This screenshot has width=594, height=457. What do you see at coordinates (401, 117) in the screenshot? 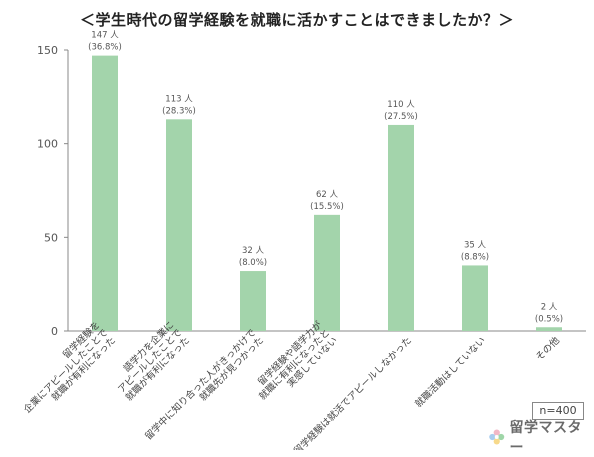
I see `data-label-percent: (27.5%)` at bounding box center [401, 117].